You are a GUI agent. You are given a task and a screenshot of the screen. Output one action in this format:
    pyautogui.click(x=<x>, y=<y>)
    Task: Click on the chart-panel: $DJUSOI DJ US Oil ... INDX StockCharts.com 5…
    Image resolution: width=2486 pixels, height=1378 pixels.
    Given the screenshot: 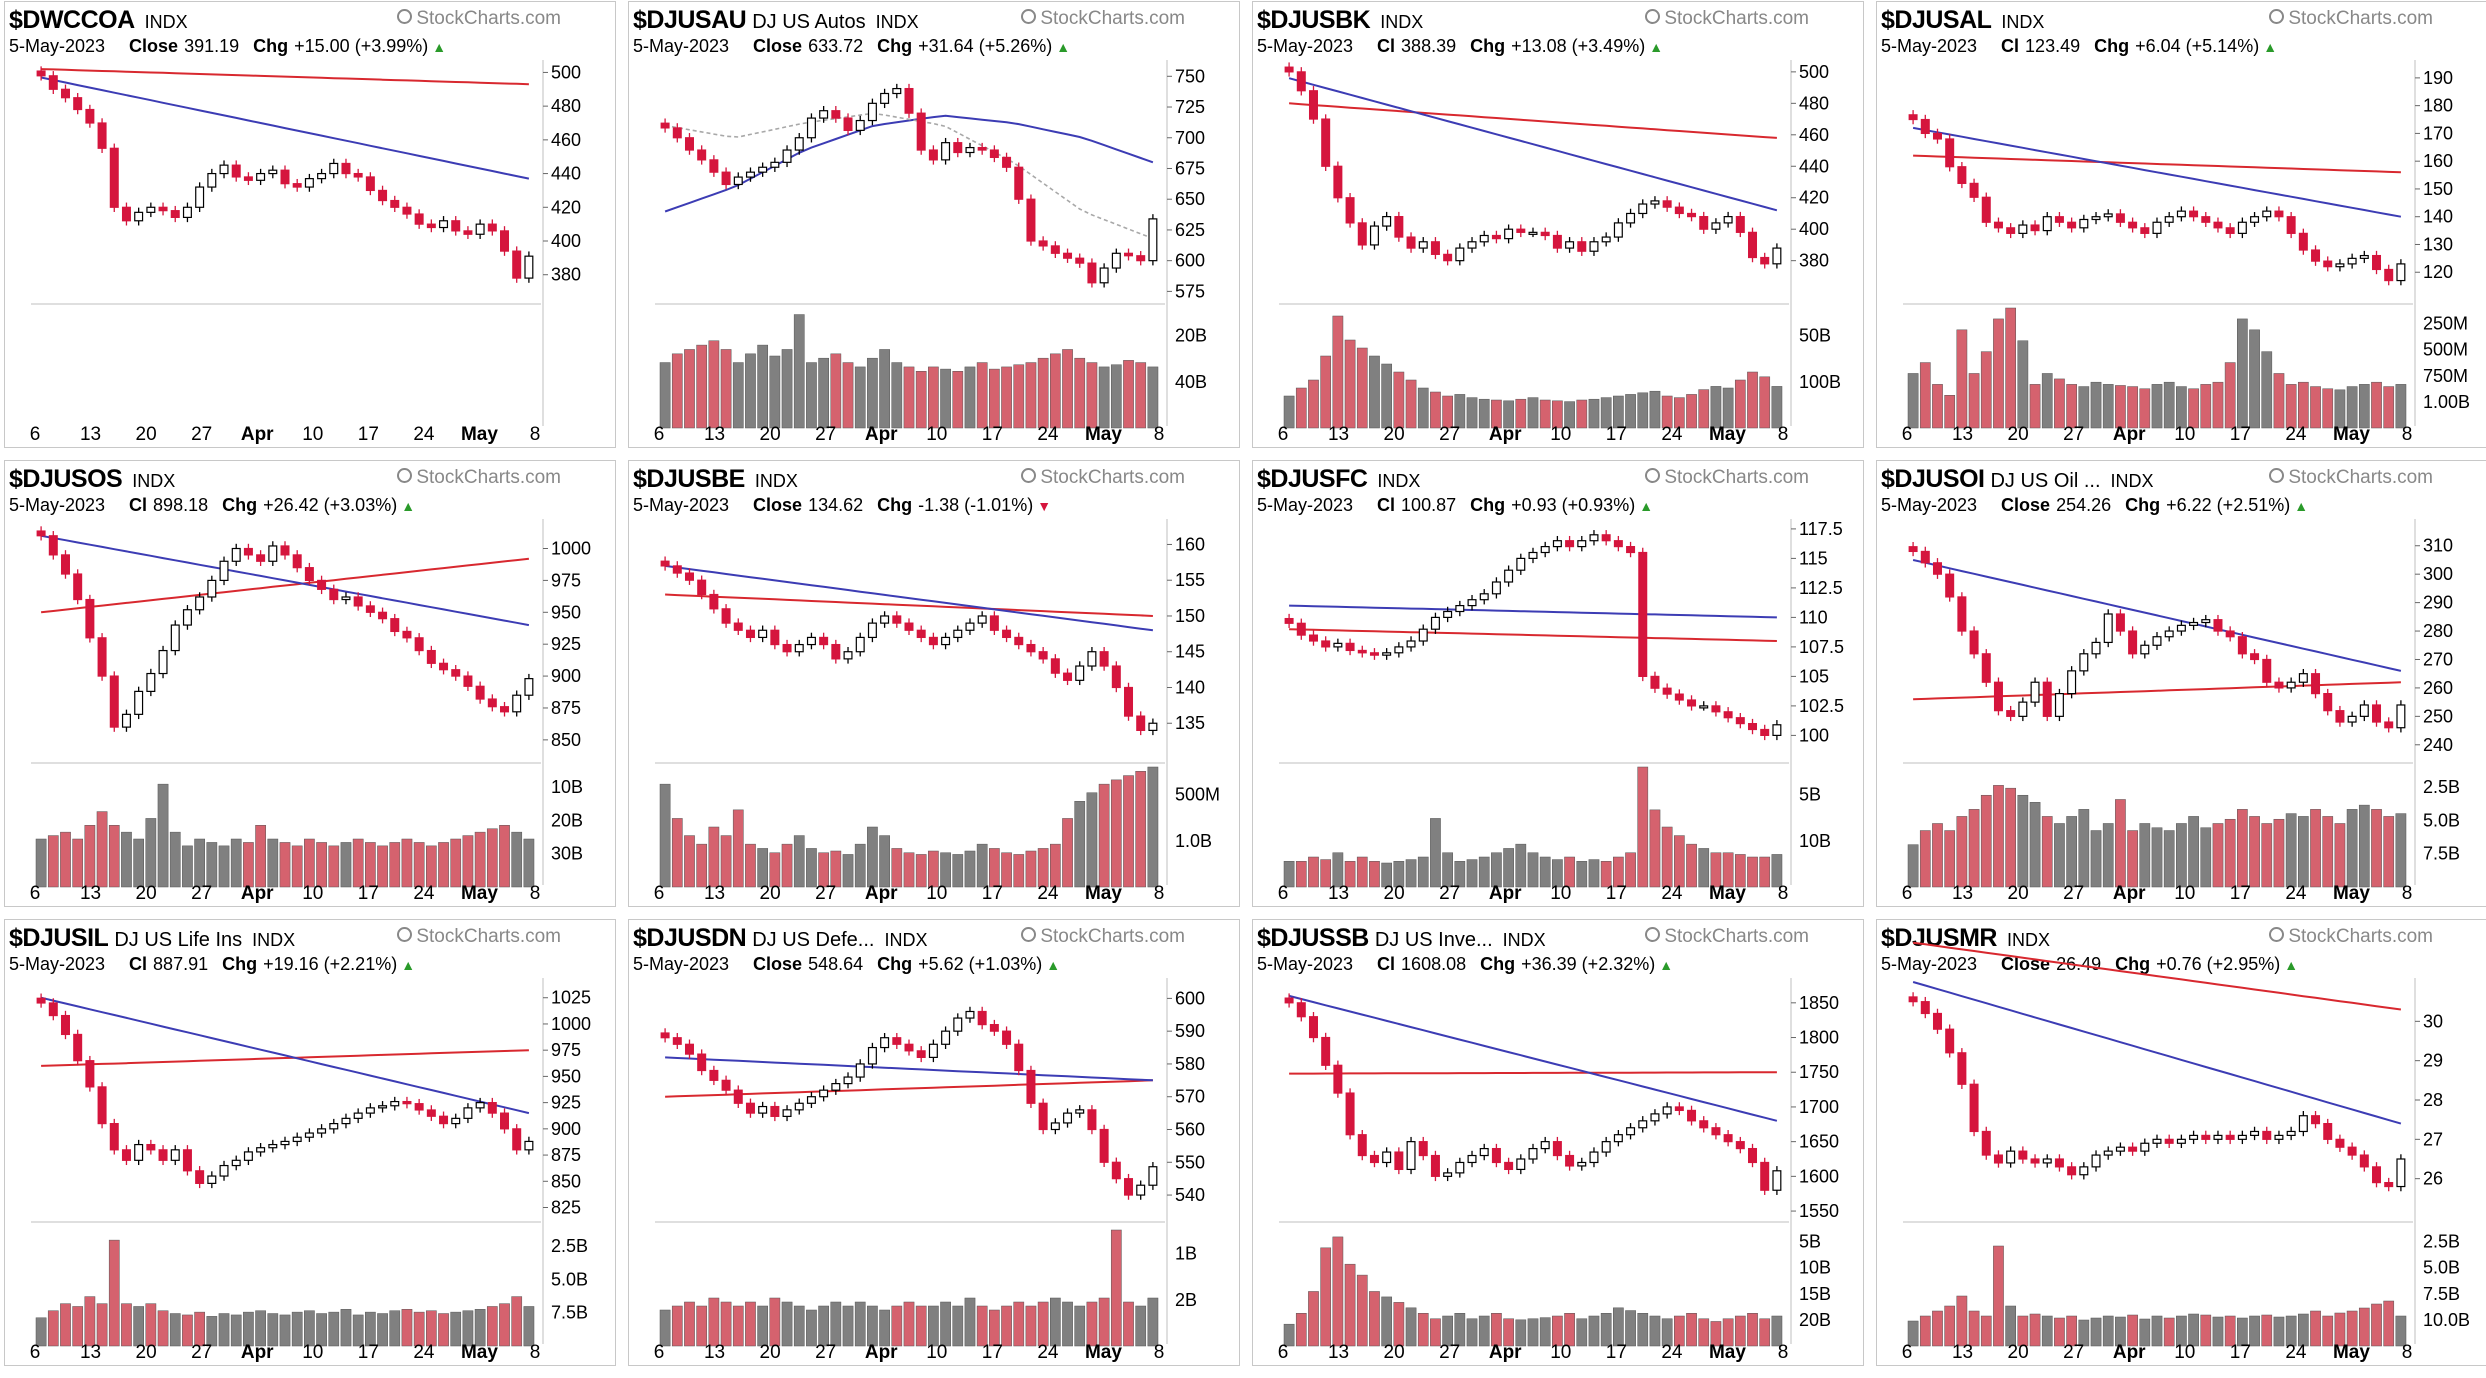 What is the action you would take?
    pyautogui.click(x=2181, y=683)
    